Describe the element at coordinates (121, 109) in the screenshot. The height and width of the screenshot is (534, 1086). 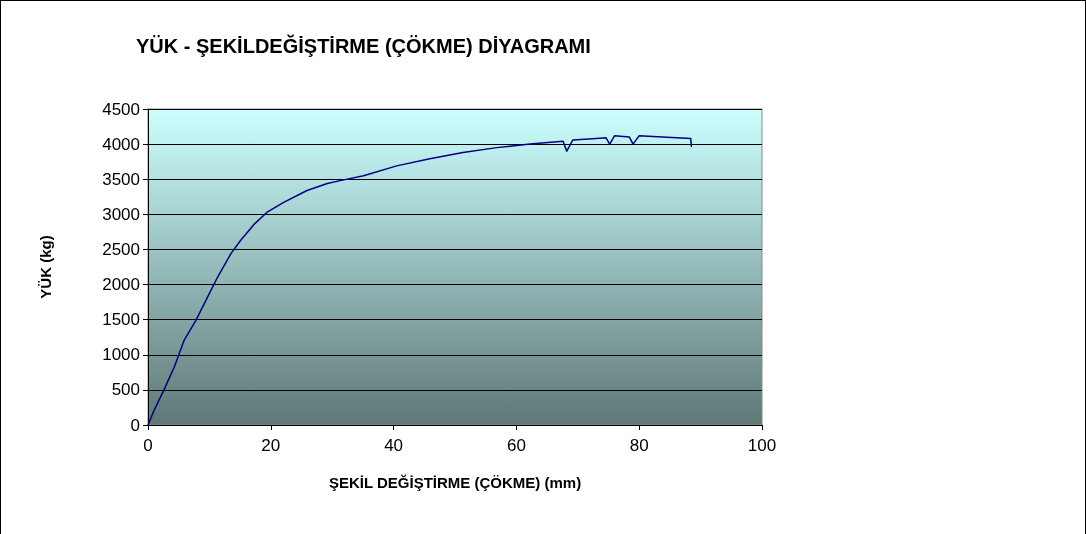
I see `y-tick-label: 4500` at that location.